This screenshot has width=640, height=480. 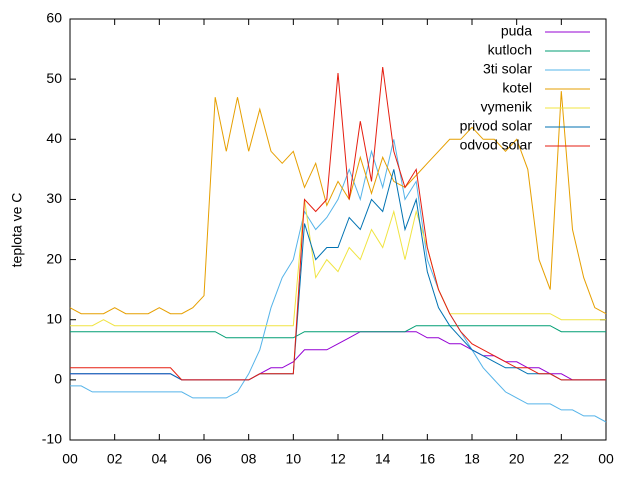 What do you see at coordinates (562, 459) in the screenshot?
I see `x-tick-label: 22` at bounding box center [562, 459].